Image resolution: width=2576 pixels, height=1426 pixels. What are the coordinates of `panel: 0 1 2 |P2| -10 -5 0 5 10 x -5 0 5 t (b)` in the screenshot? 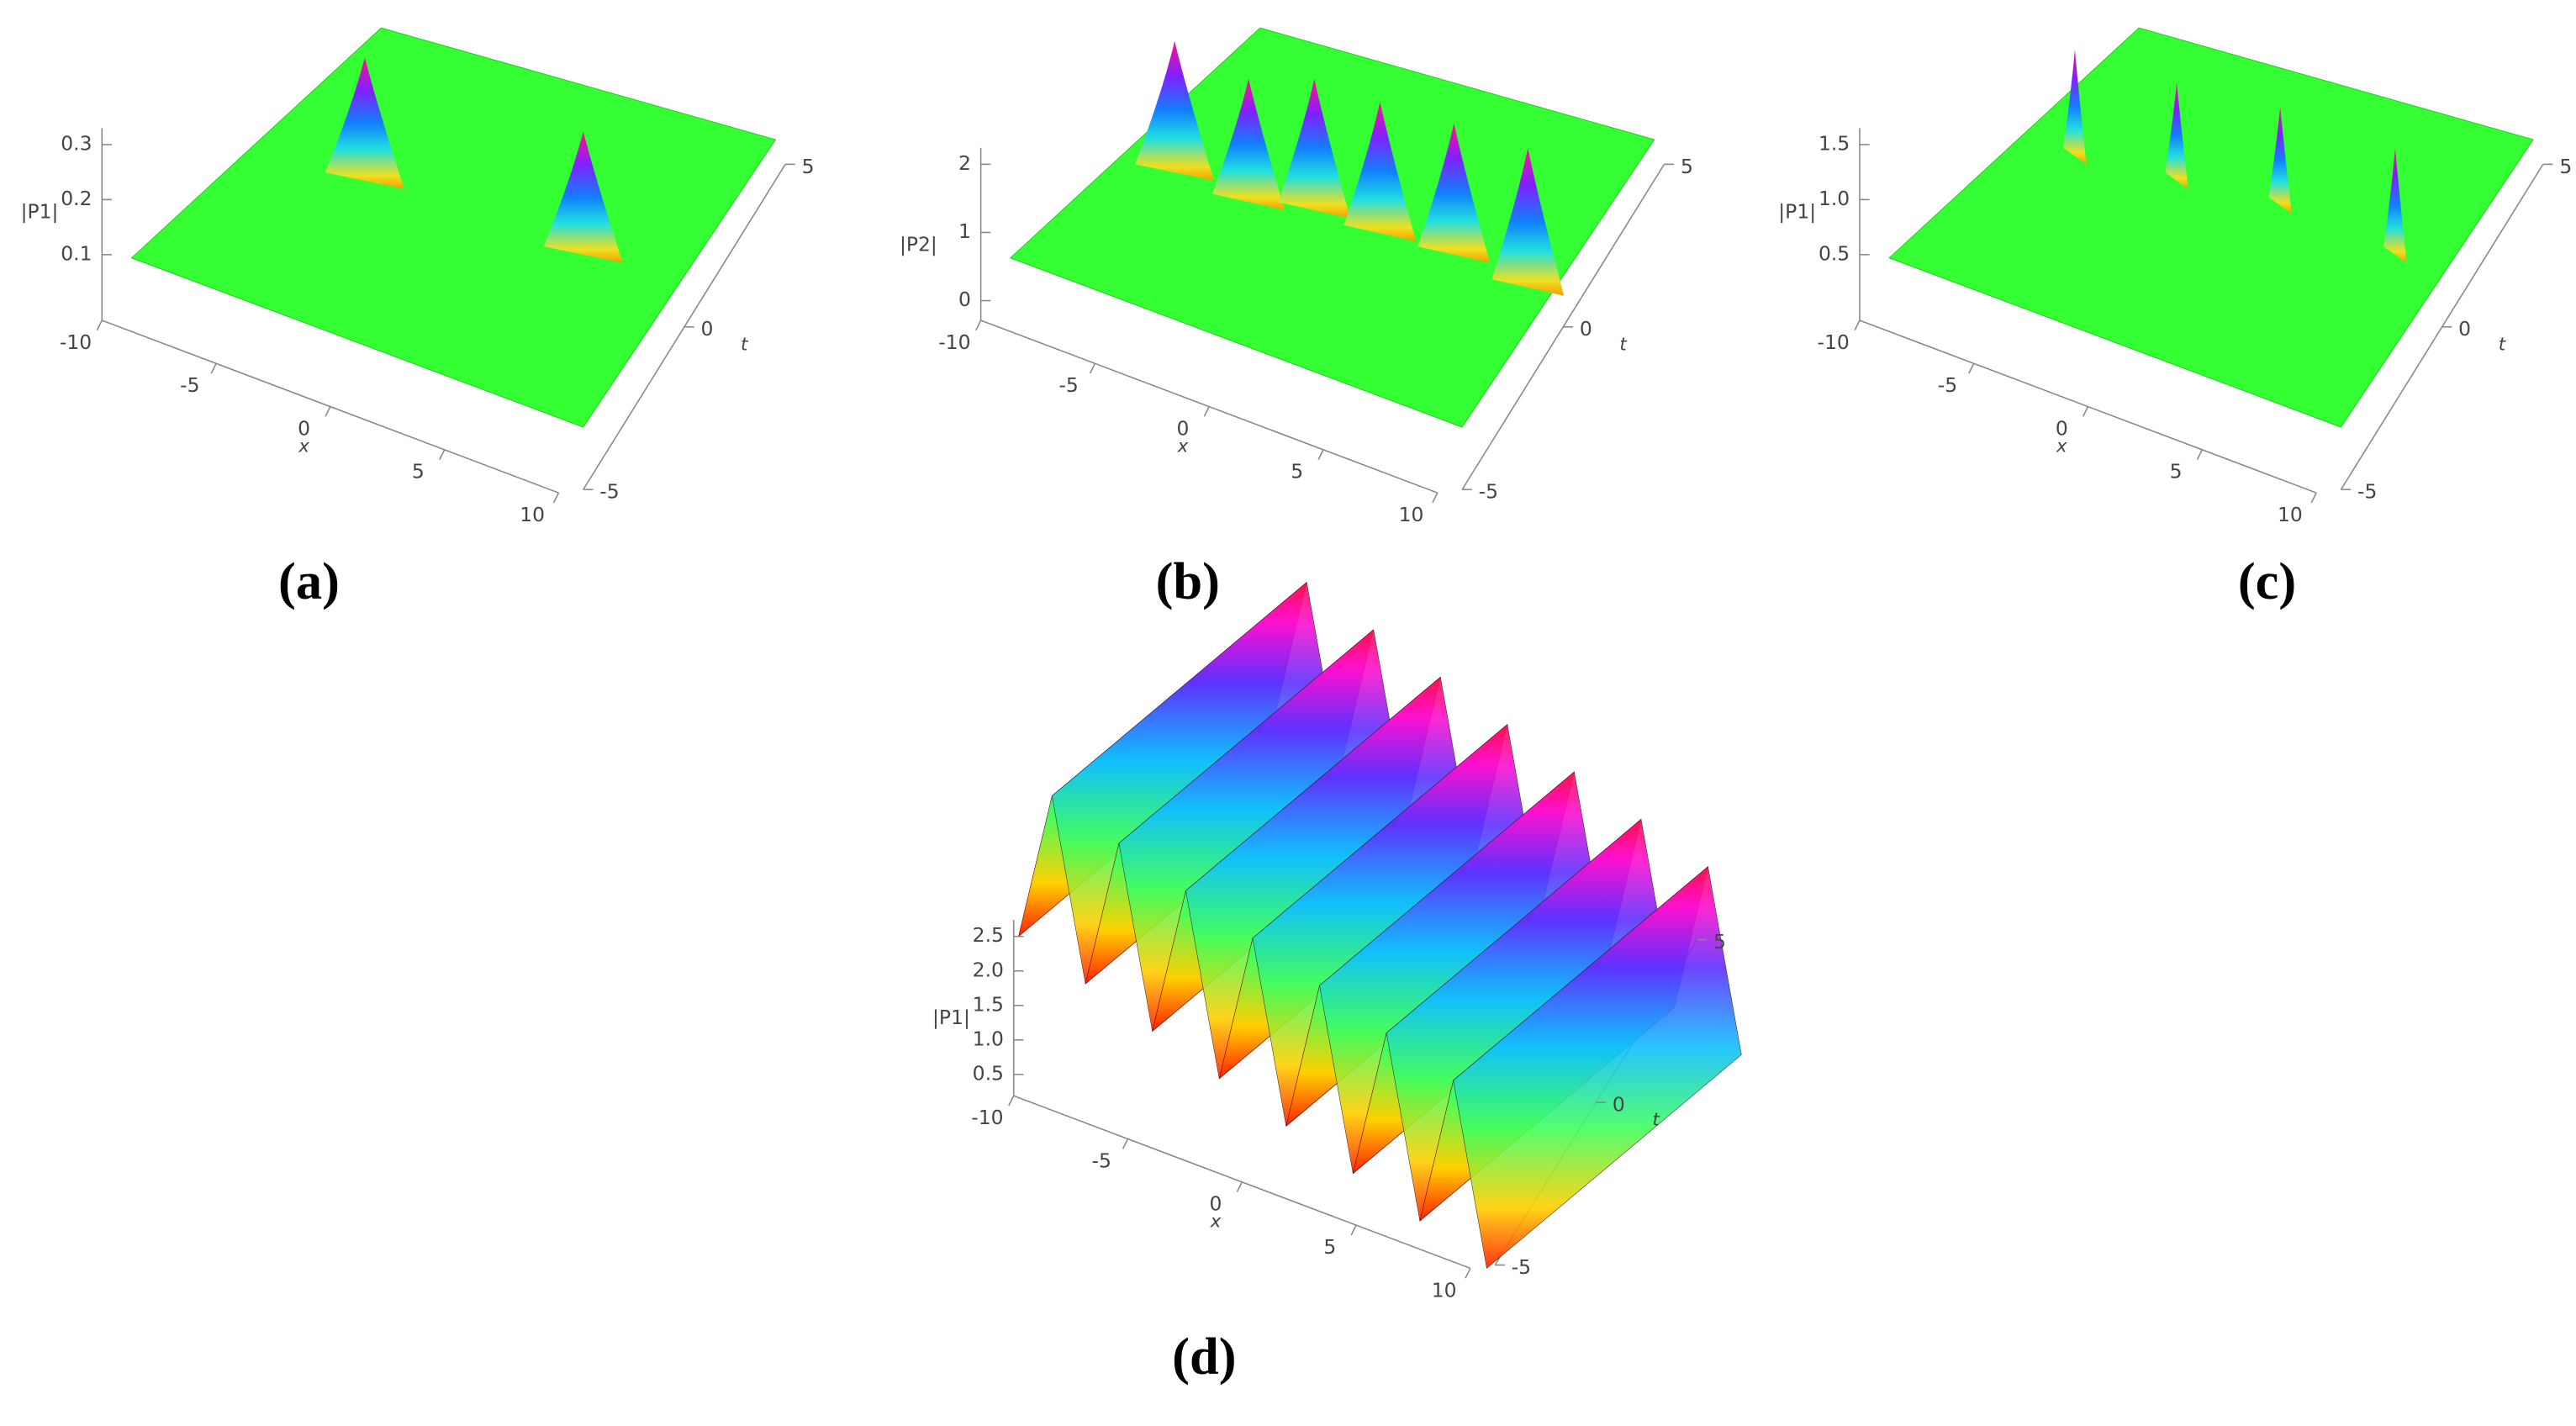 It's located at (1296, 318).